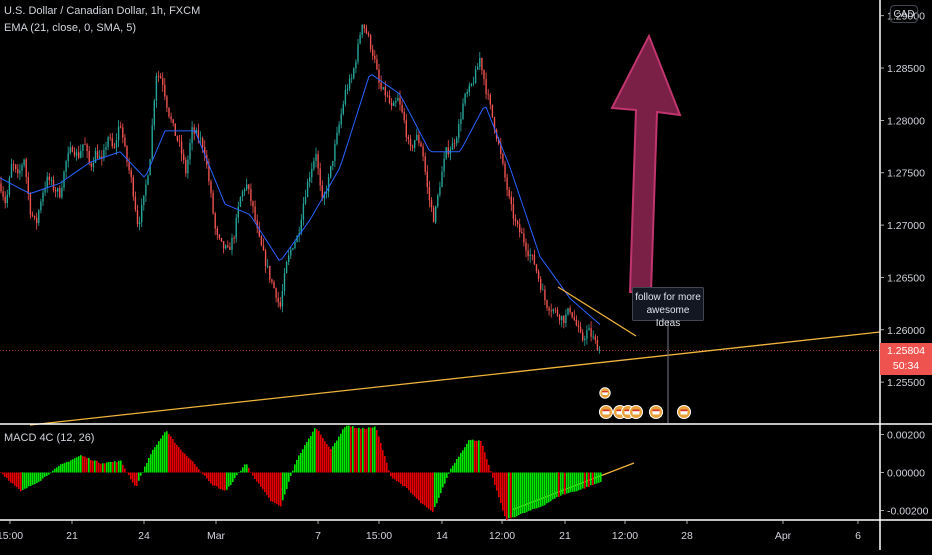  Describe the element at coordinates (684, 410) in the screenshot. I see `event-flag-stripe` at that location.